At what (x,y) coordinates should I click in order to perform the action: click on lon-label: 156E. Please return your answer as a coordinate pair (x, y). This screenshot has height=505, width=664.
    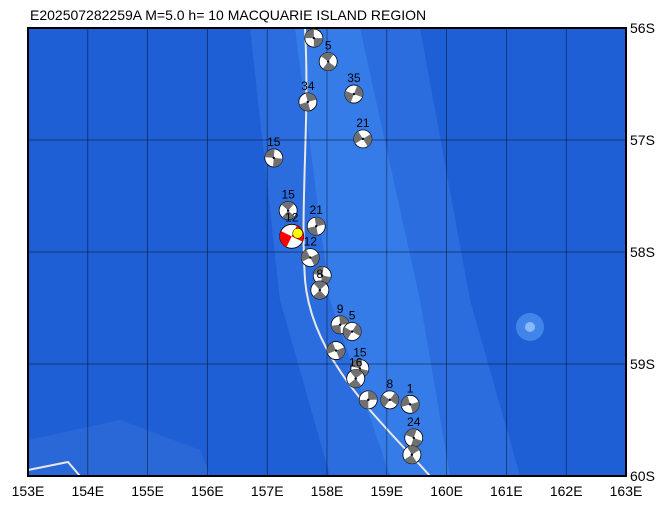
    Looking at the image, I should click on (207, 491).